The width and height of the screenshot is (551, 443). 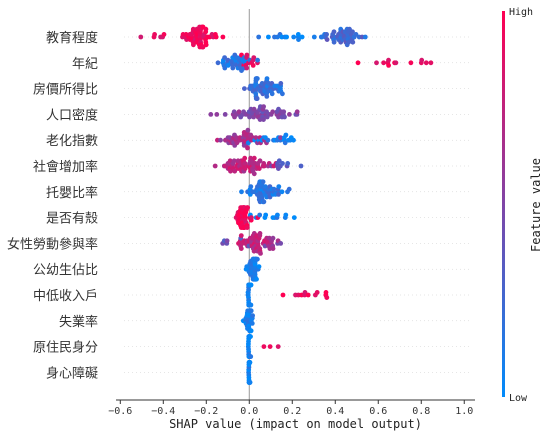 I want to click on x-tick-label: 0.8, so click(x=421, y=411).